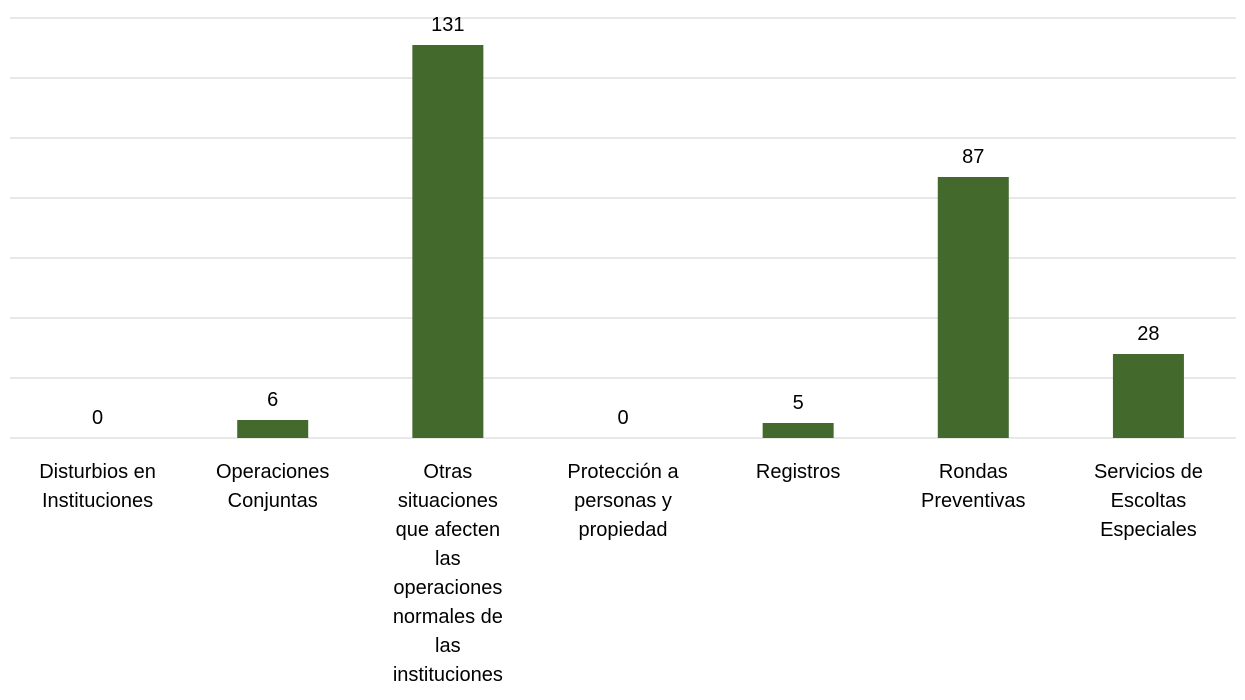 This screenshot has height=700, width=1245. What do you see at coordinates (448, 530) in the screenshot?
I see `category-label-line: que afecten` at bounding box center [448, 530].